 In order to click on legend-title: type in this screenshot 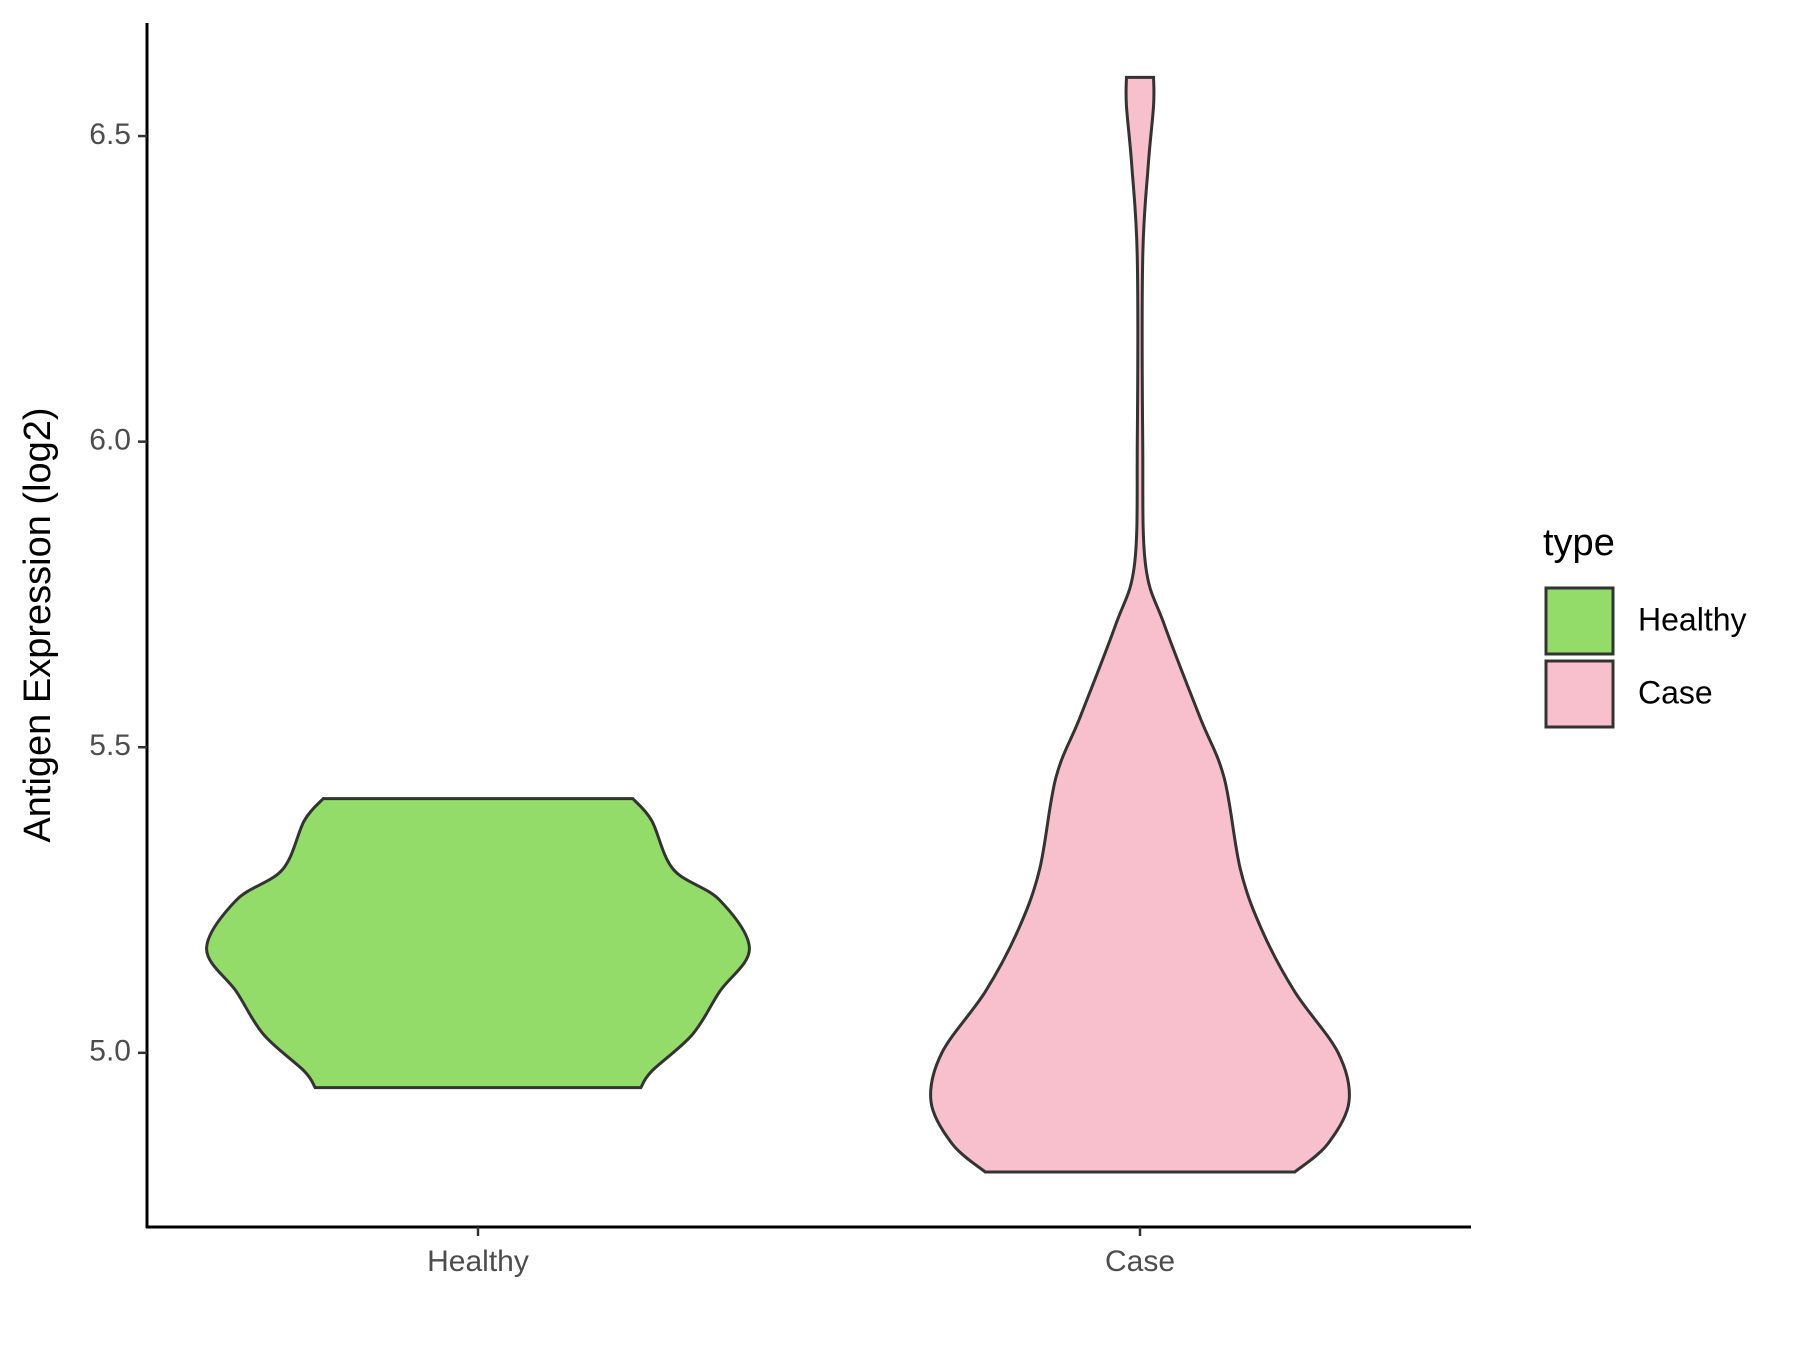, I will do `click(1579, 543)`.